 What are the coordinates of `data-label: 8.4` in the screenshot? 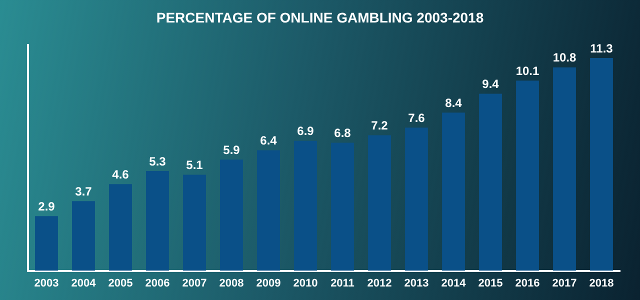 It's located at (453, 103).